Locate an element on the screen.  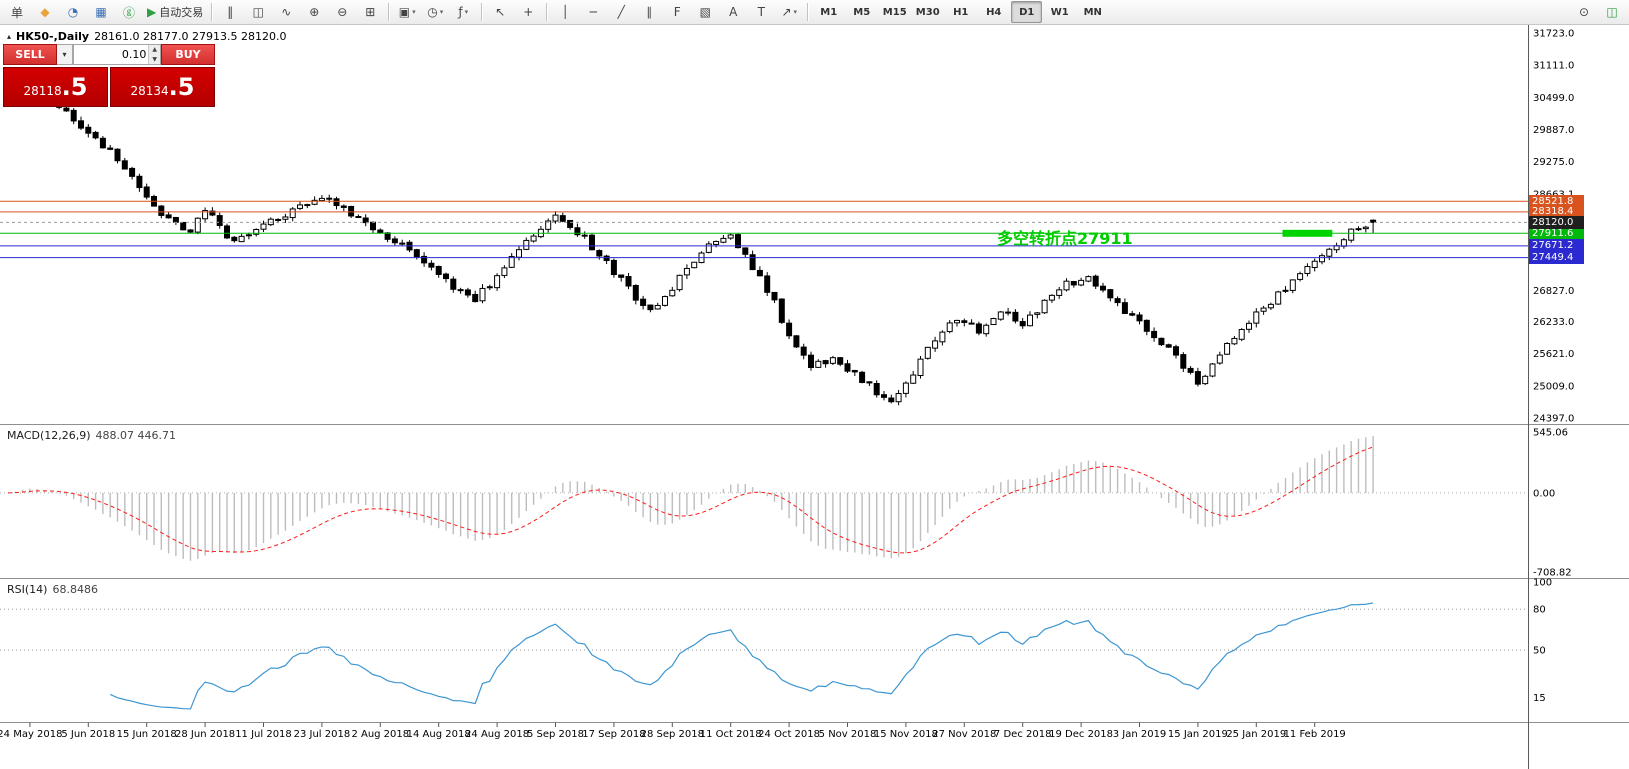
svg-text: 31723.0 is located at coordinates (1553, 34).